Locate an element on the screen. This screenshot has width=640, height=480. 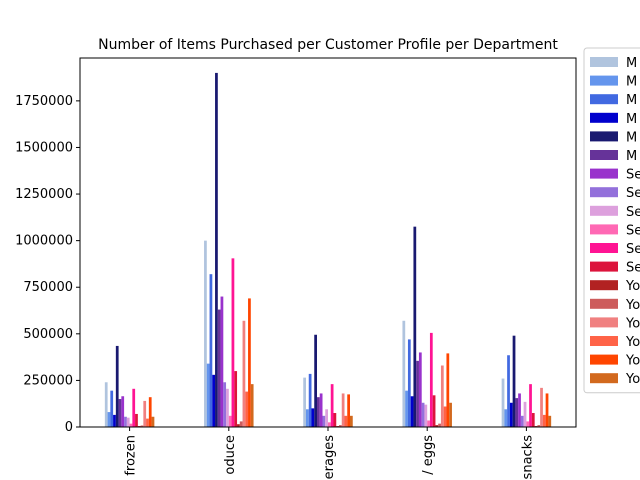
y-tick-label: 500000 is located at coordinates (48, 334).